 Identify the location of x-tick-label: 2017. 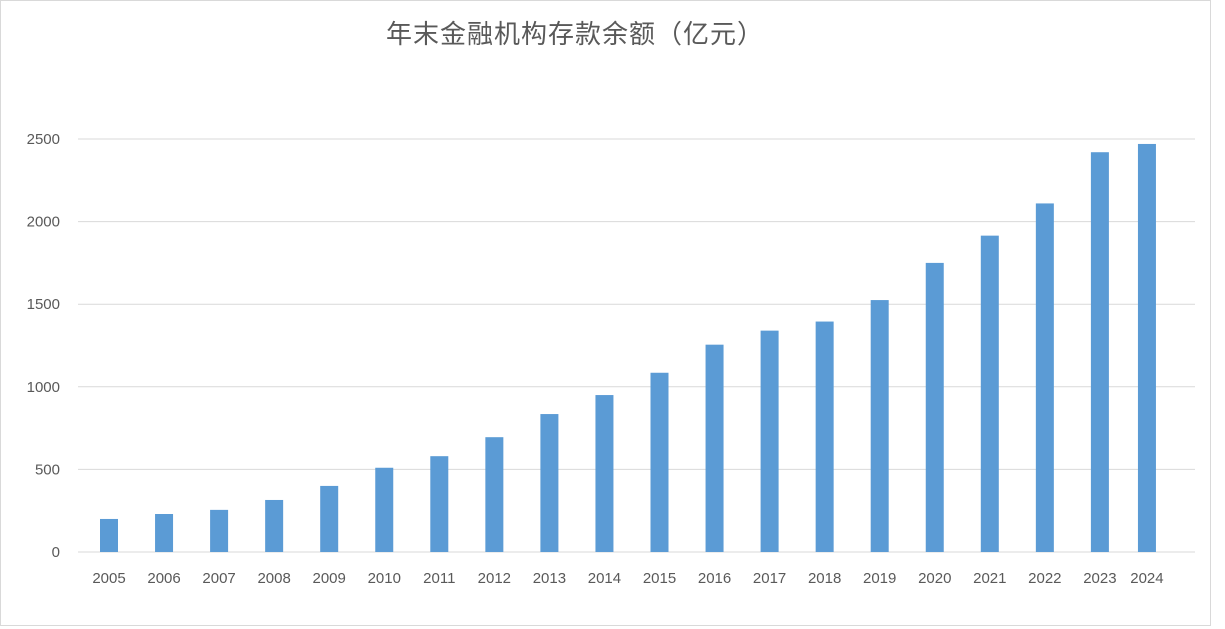
(769, 578).